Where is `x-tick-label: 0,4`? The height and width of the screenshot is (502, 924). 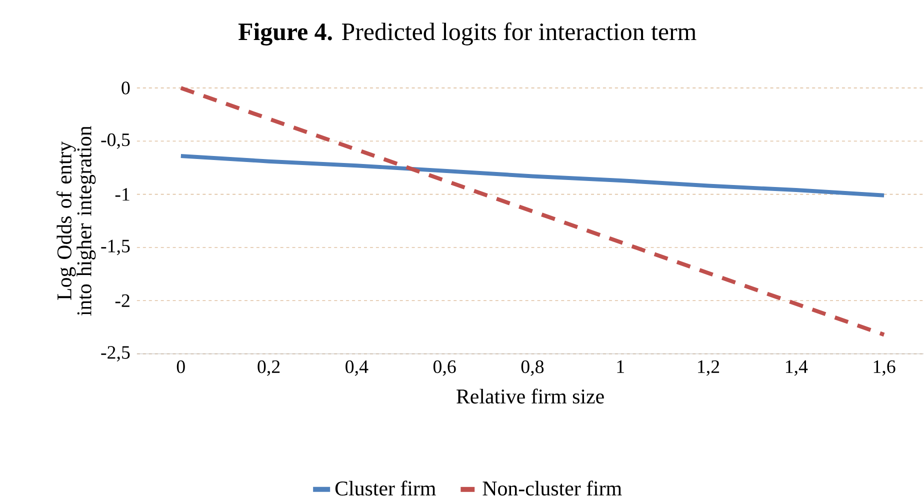
x-tick-label: 0,4 is located at coordinates (357, 368).